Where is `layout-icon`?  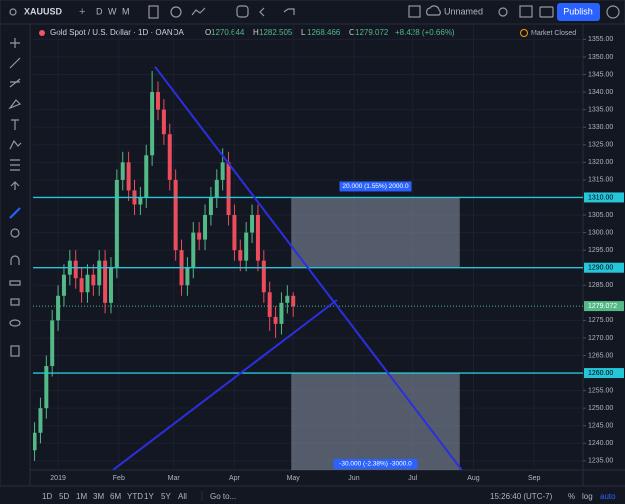 layout-icon is located at coordinates (414, 11).